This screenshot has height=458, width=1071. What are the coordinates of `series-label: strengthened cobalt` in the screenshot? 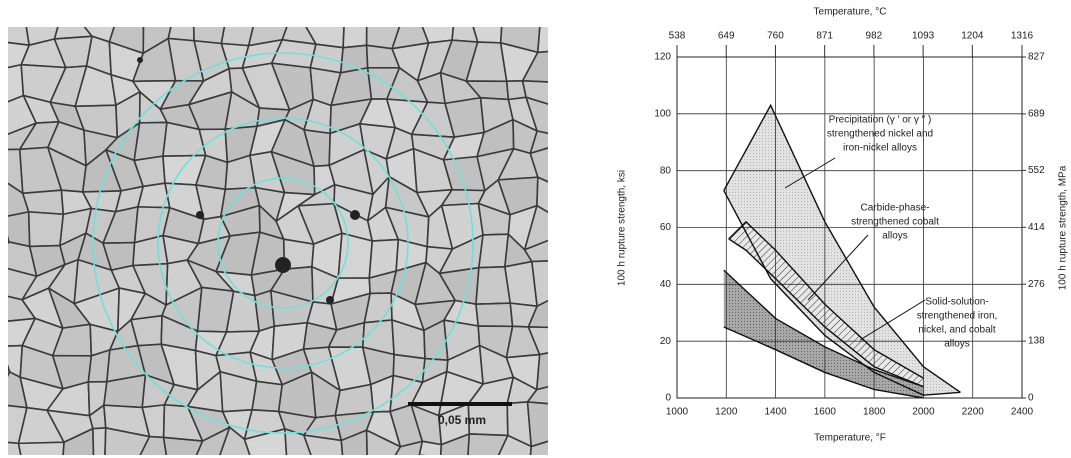 It's located at (895, 222).